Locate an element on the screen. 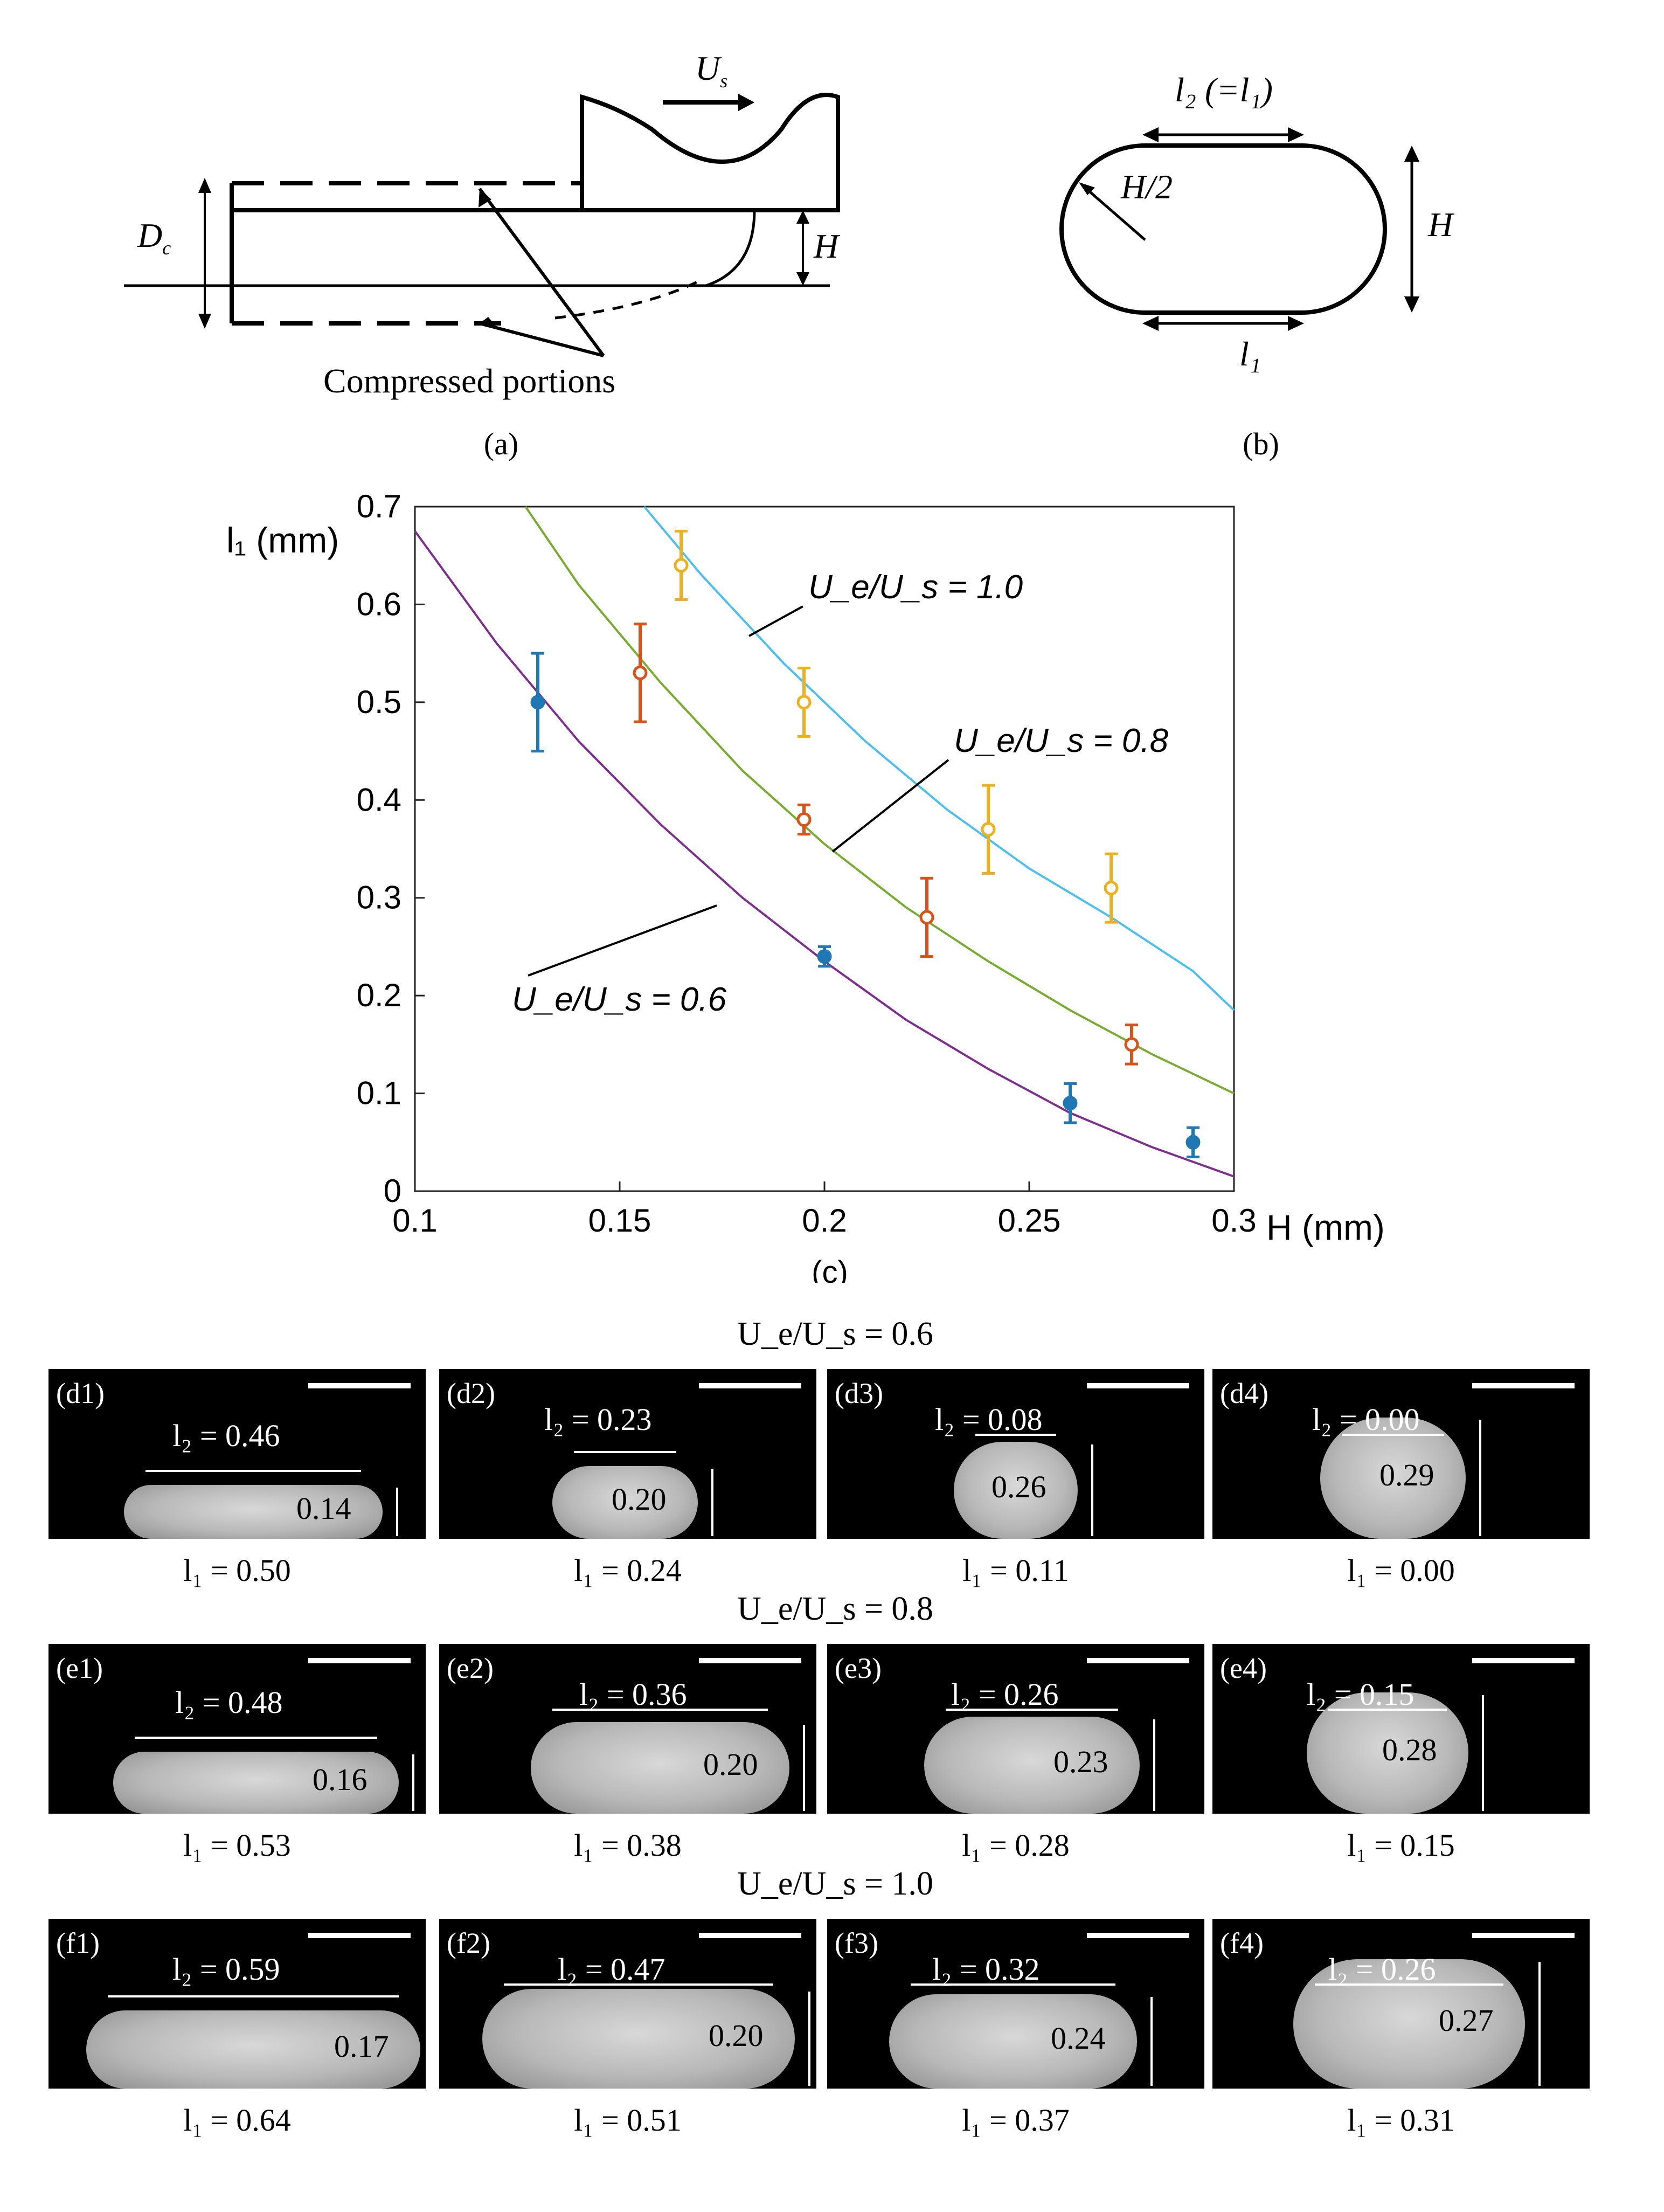  height-value: 0.29 is located at coordinates (1407, 1474).